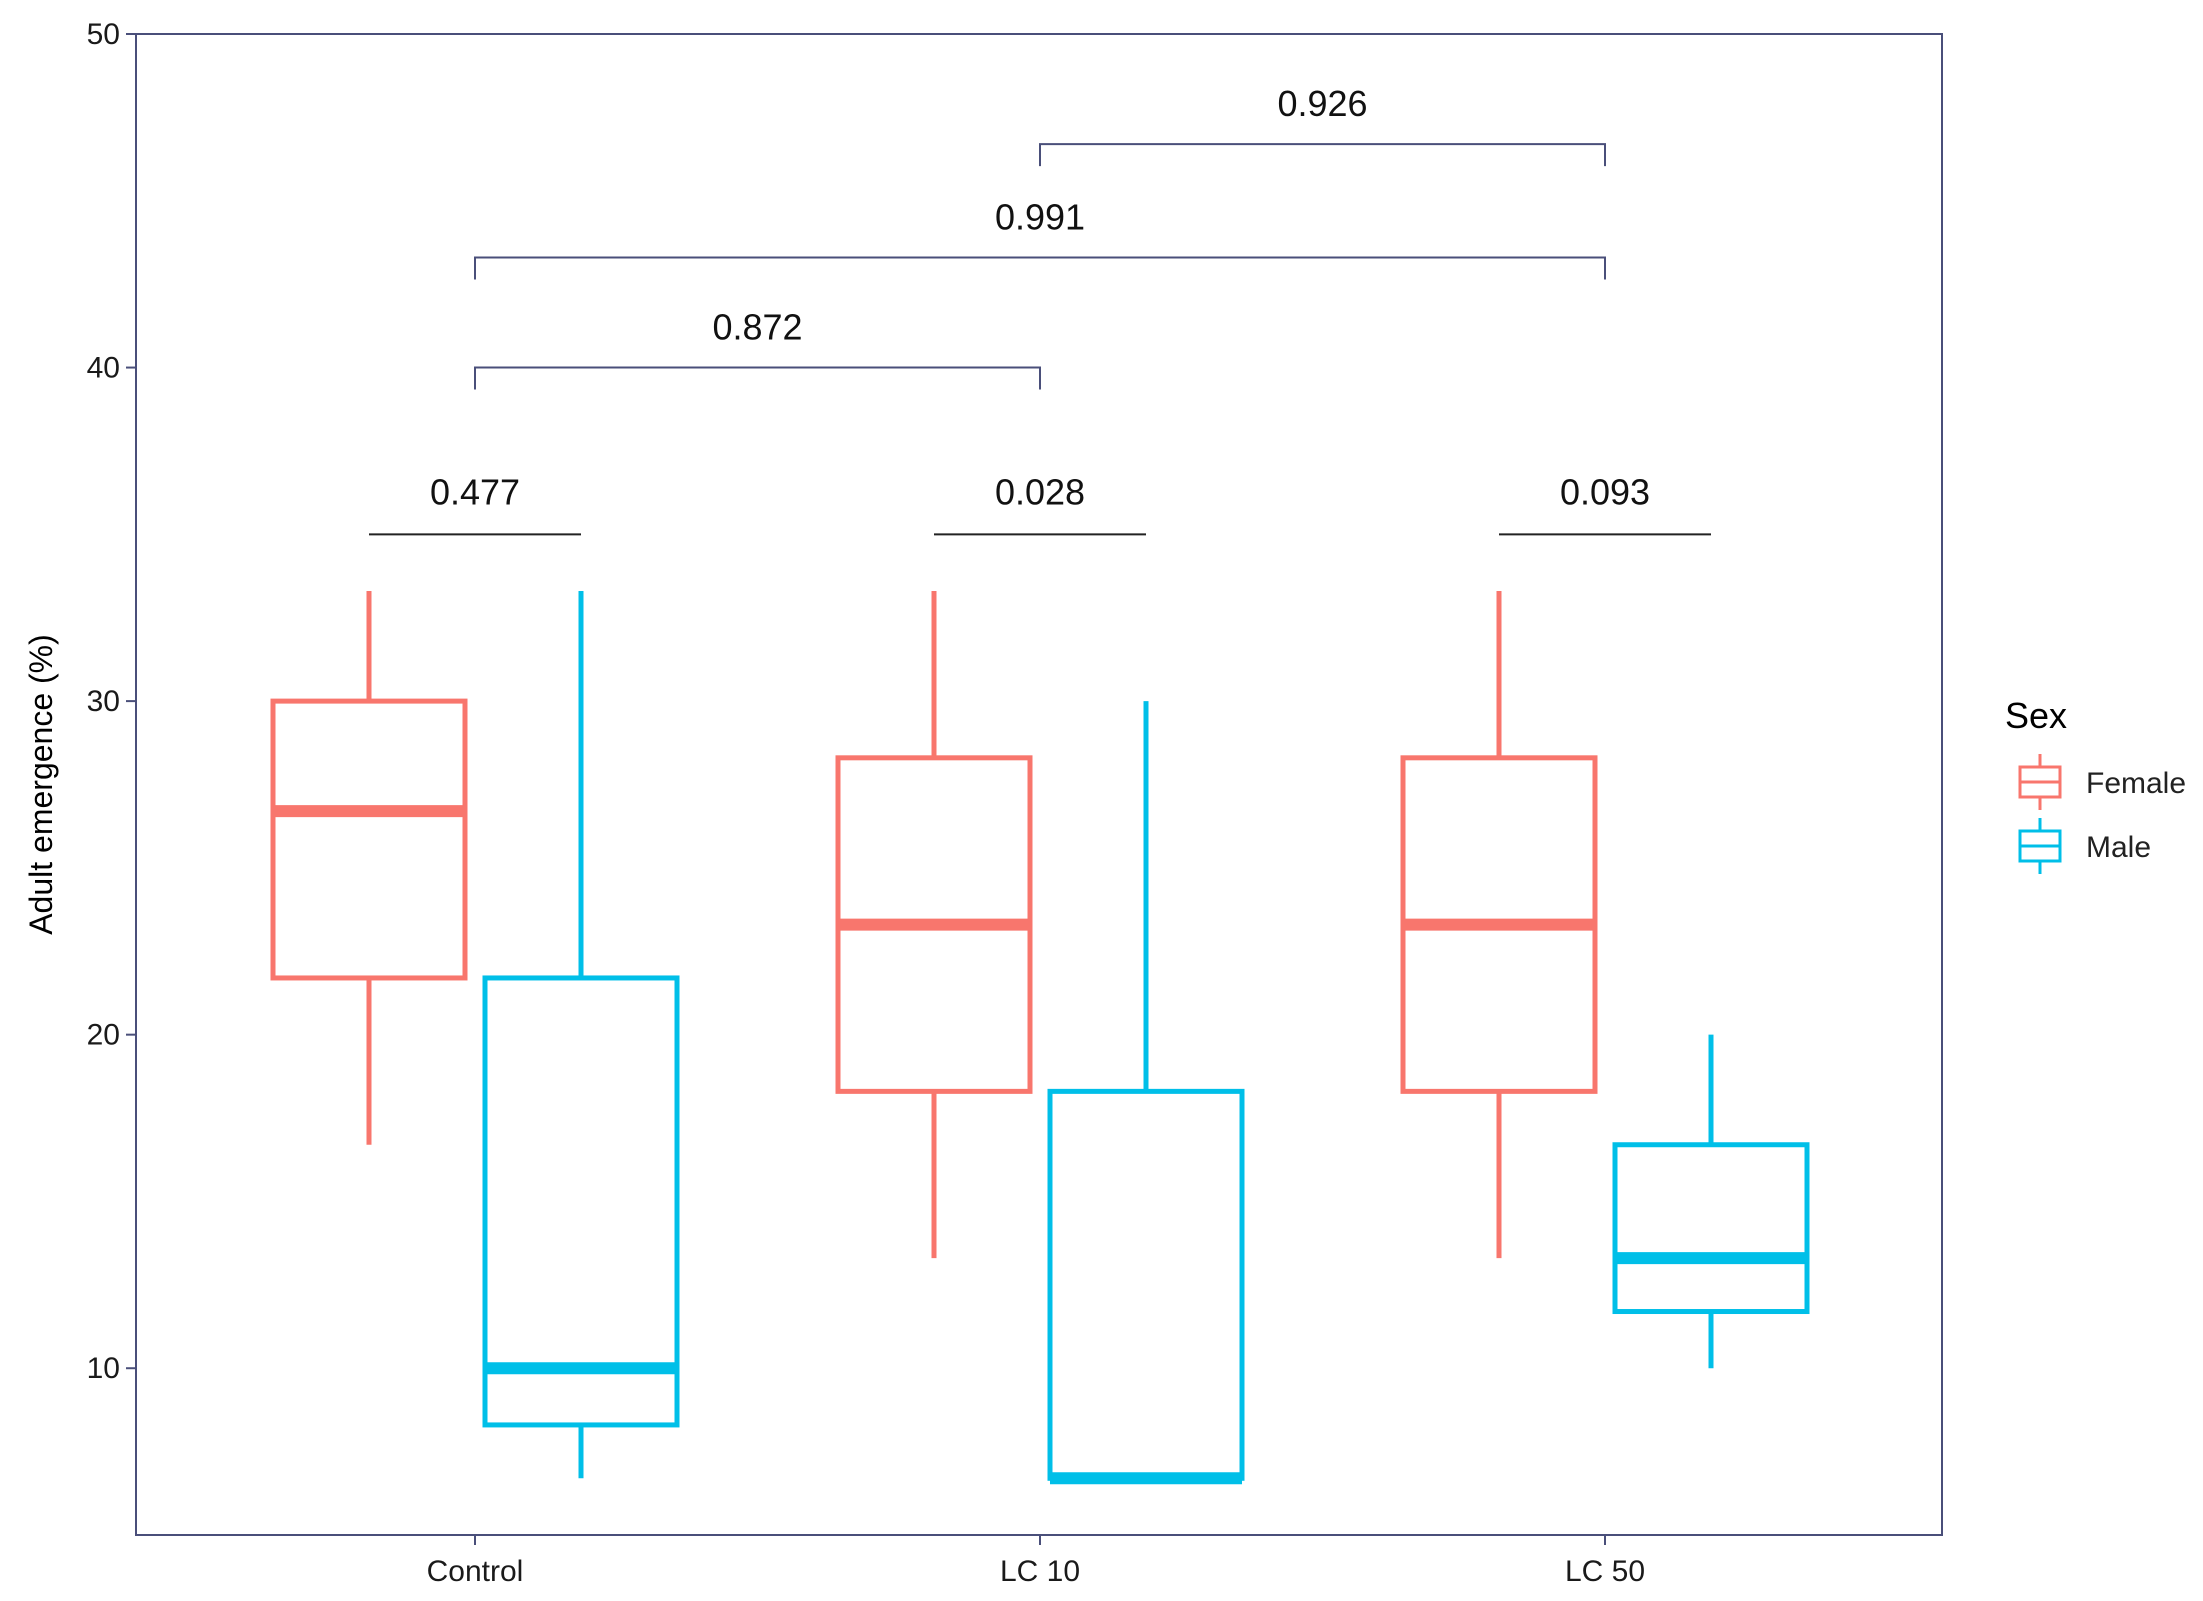 This screenshot has width=2203, height=1601. I want to click on box-male-control, so click(581, 1035).